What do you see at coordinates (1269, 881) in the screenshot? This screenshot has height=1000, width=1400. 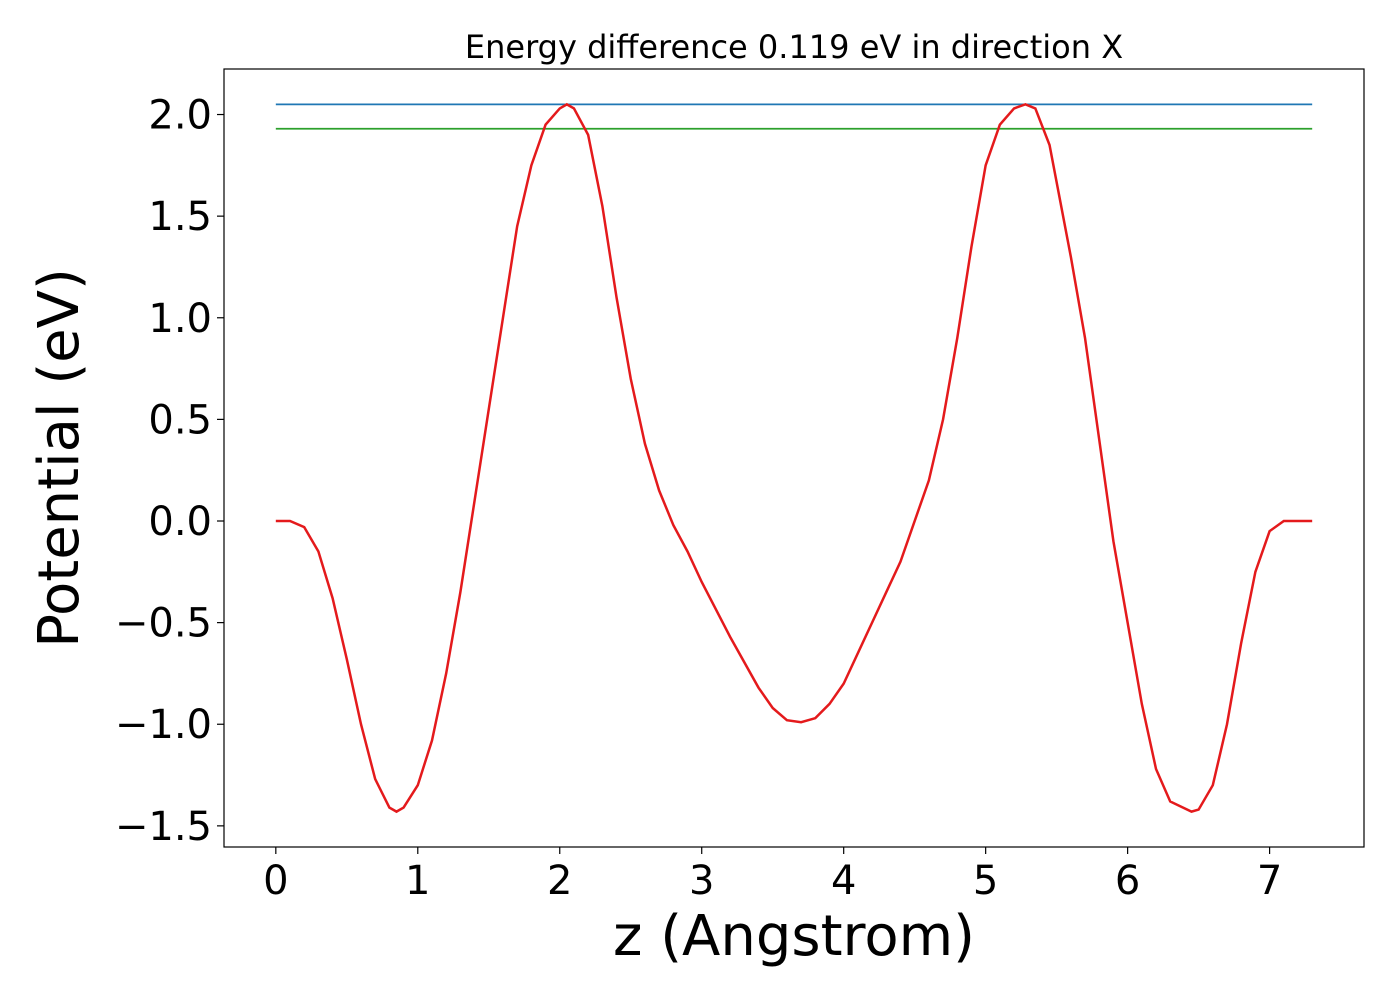 I see `x-tick-label: 7` at bounding box center [1269, 881].